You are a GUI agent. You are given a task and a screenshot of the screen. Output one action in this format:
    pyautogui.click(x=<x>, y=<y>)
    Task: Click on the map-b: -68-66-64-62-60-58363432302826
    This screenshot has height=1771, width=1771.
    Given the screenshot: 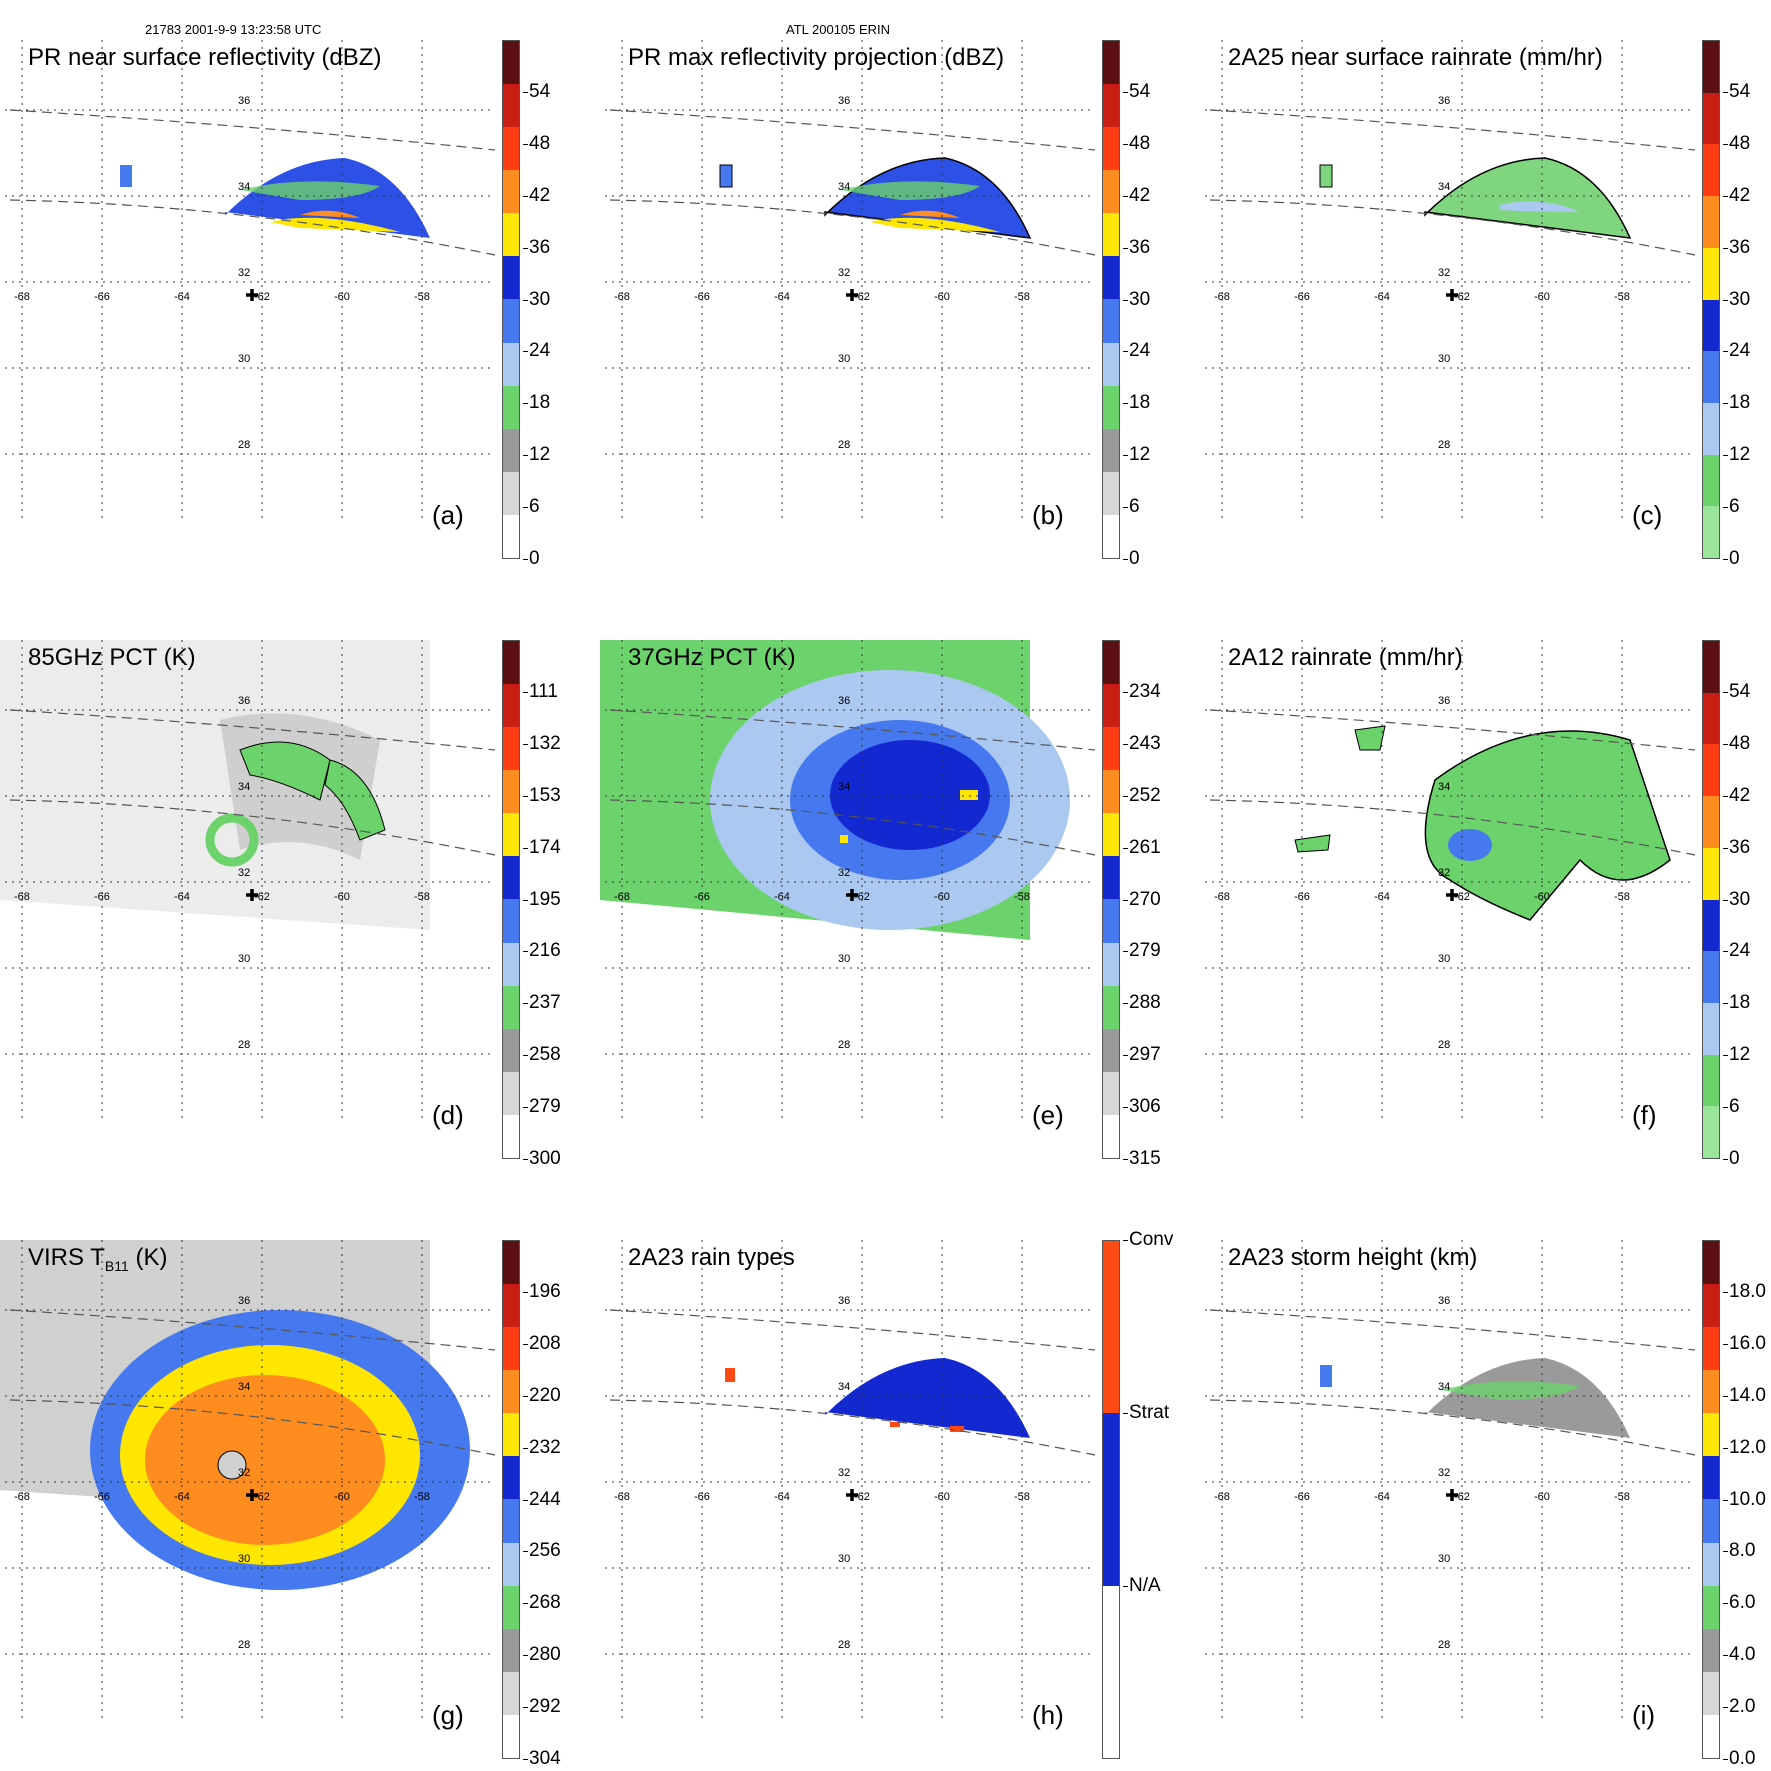 What is the action you would take?
    pyautogui.click(x=850, y=280)
    